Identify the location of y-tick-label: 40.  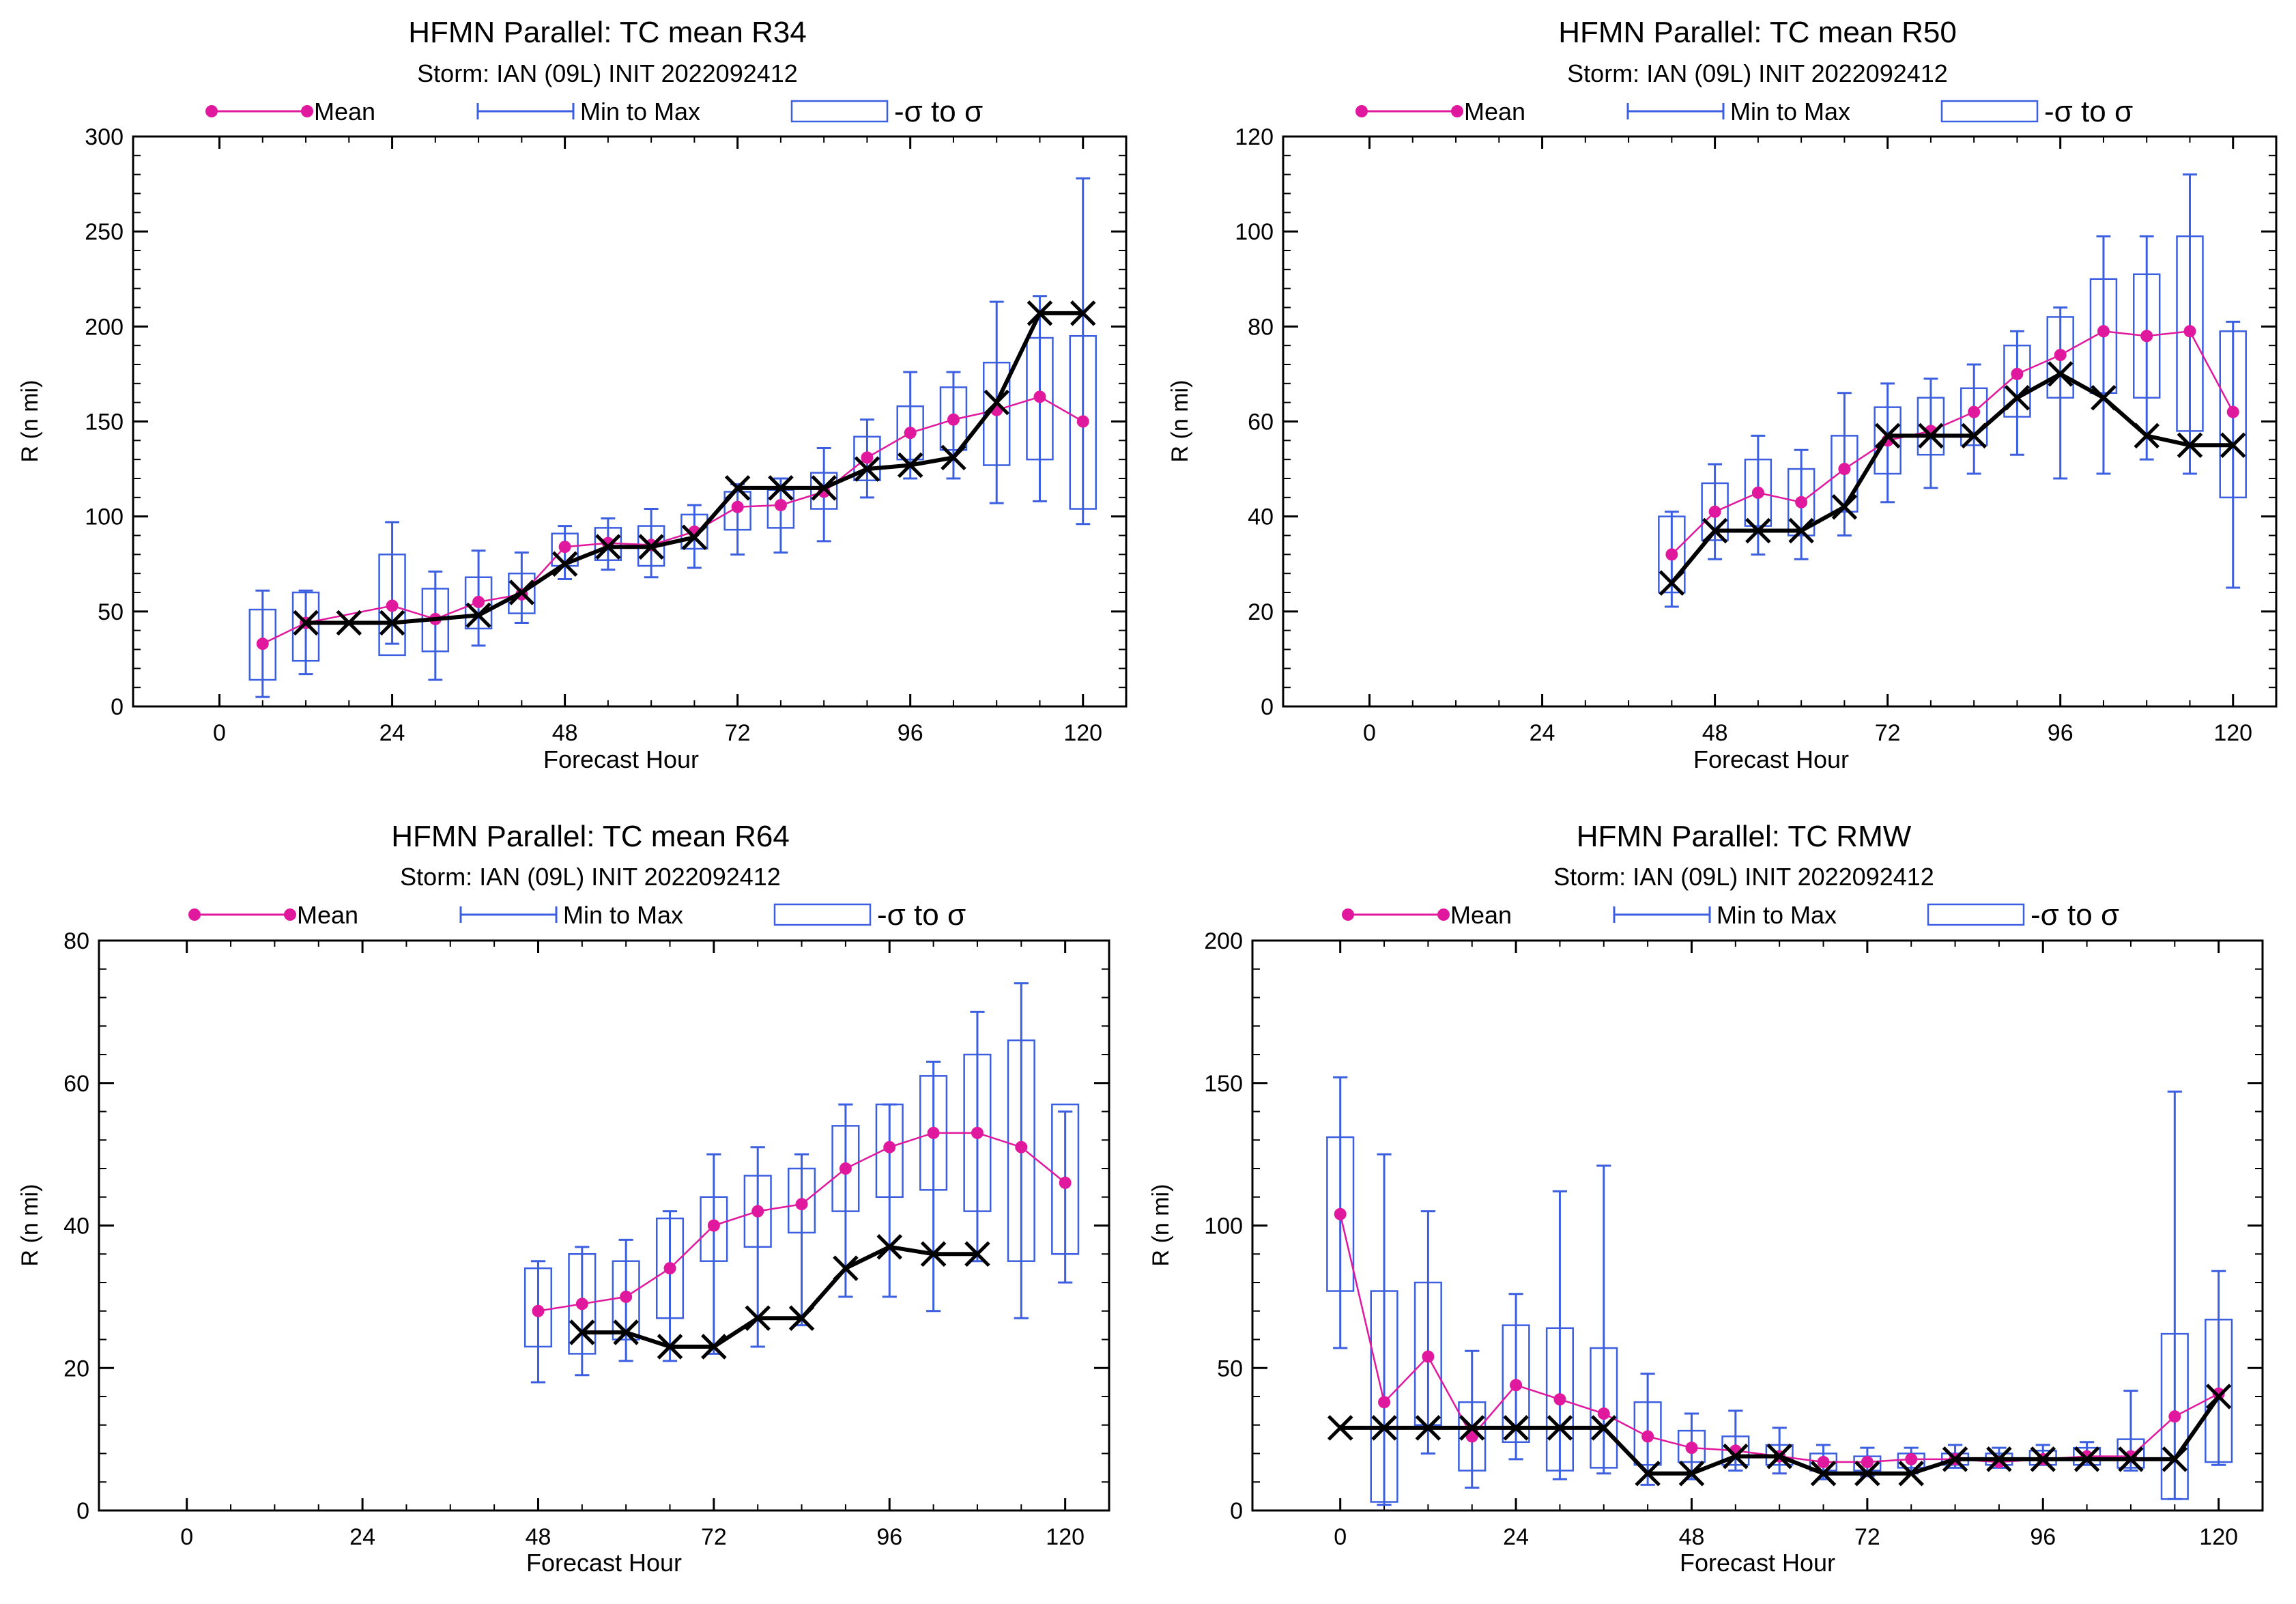
(76, 1227).